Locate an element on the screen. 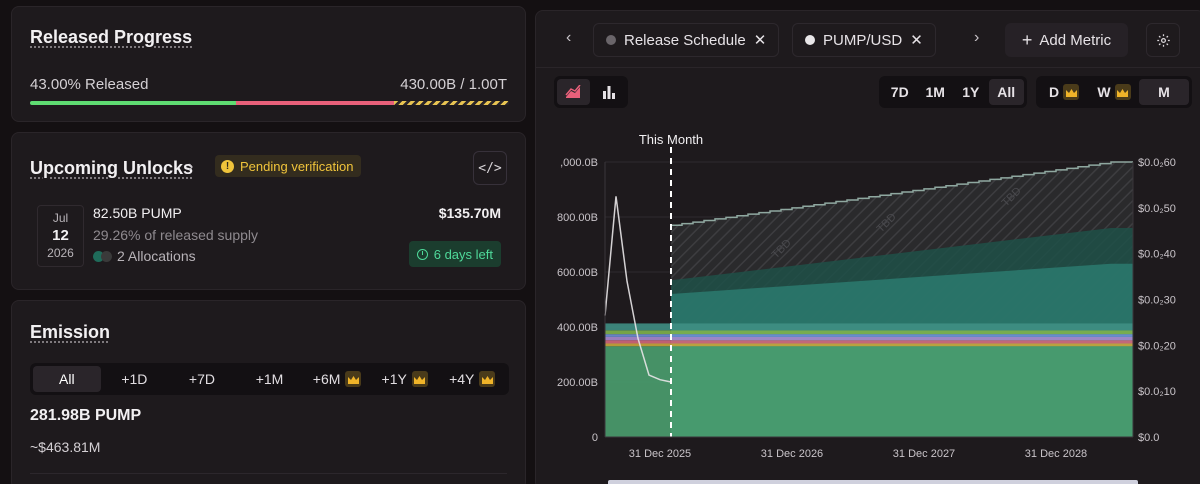 Image resolution: width=1200 pixels, height=484 pixels. unlock-day: 12 is located at coordinates (60, 235).